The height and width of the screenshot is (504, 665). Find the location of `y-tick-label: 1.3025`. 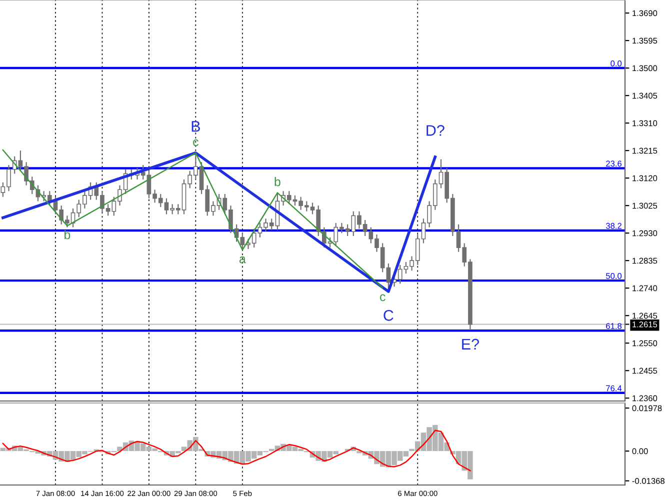

y-tick-label: 1.3025 is located at coordinates (645, 205).